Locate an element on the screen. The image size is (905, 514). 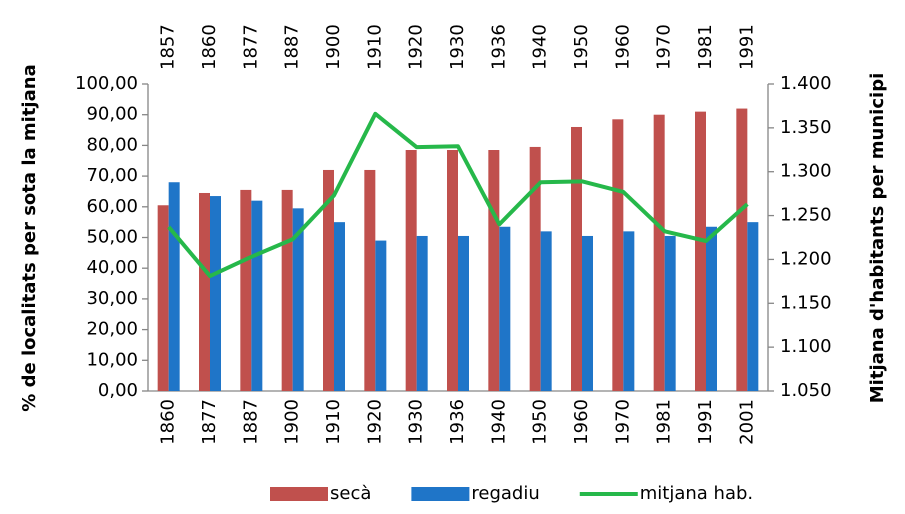
y2-tick-label: 1.050 is located at coordinates (806, 390).